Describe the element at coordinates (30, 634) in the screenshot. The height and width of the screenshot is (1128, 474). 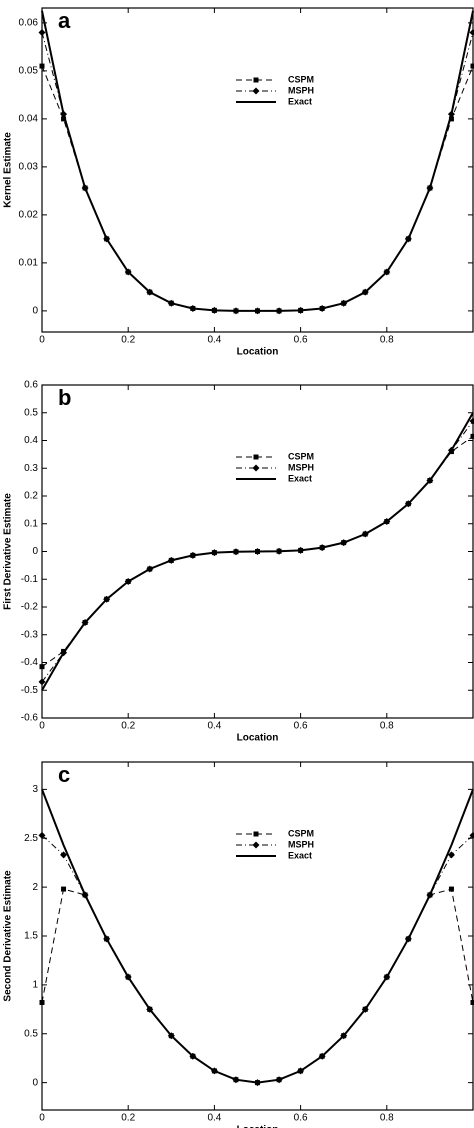
I see `y-tick-label: -0.3` at that location.